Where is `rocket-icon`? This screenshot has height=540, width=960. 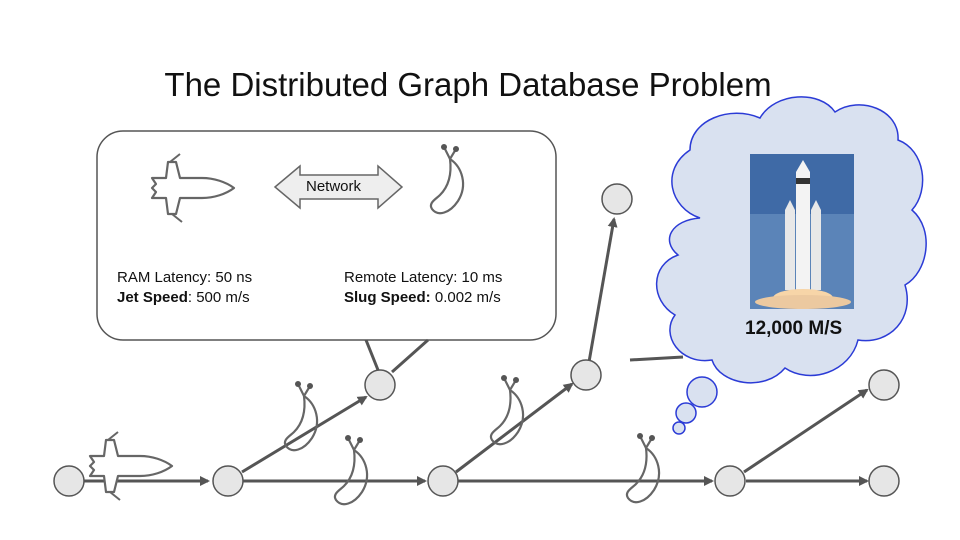
rocket-icon is located at coordinates (802, 231).